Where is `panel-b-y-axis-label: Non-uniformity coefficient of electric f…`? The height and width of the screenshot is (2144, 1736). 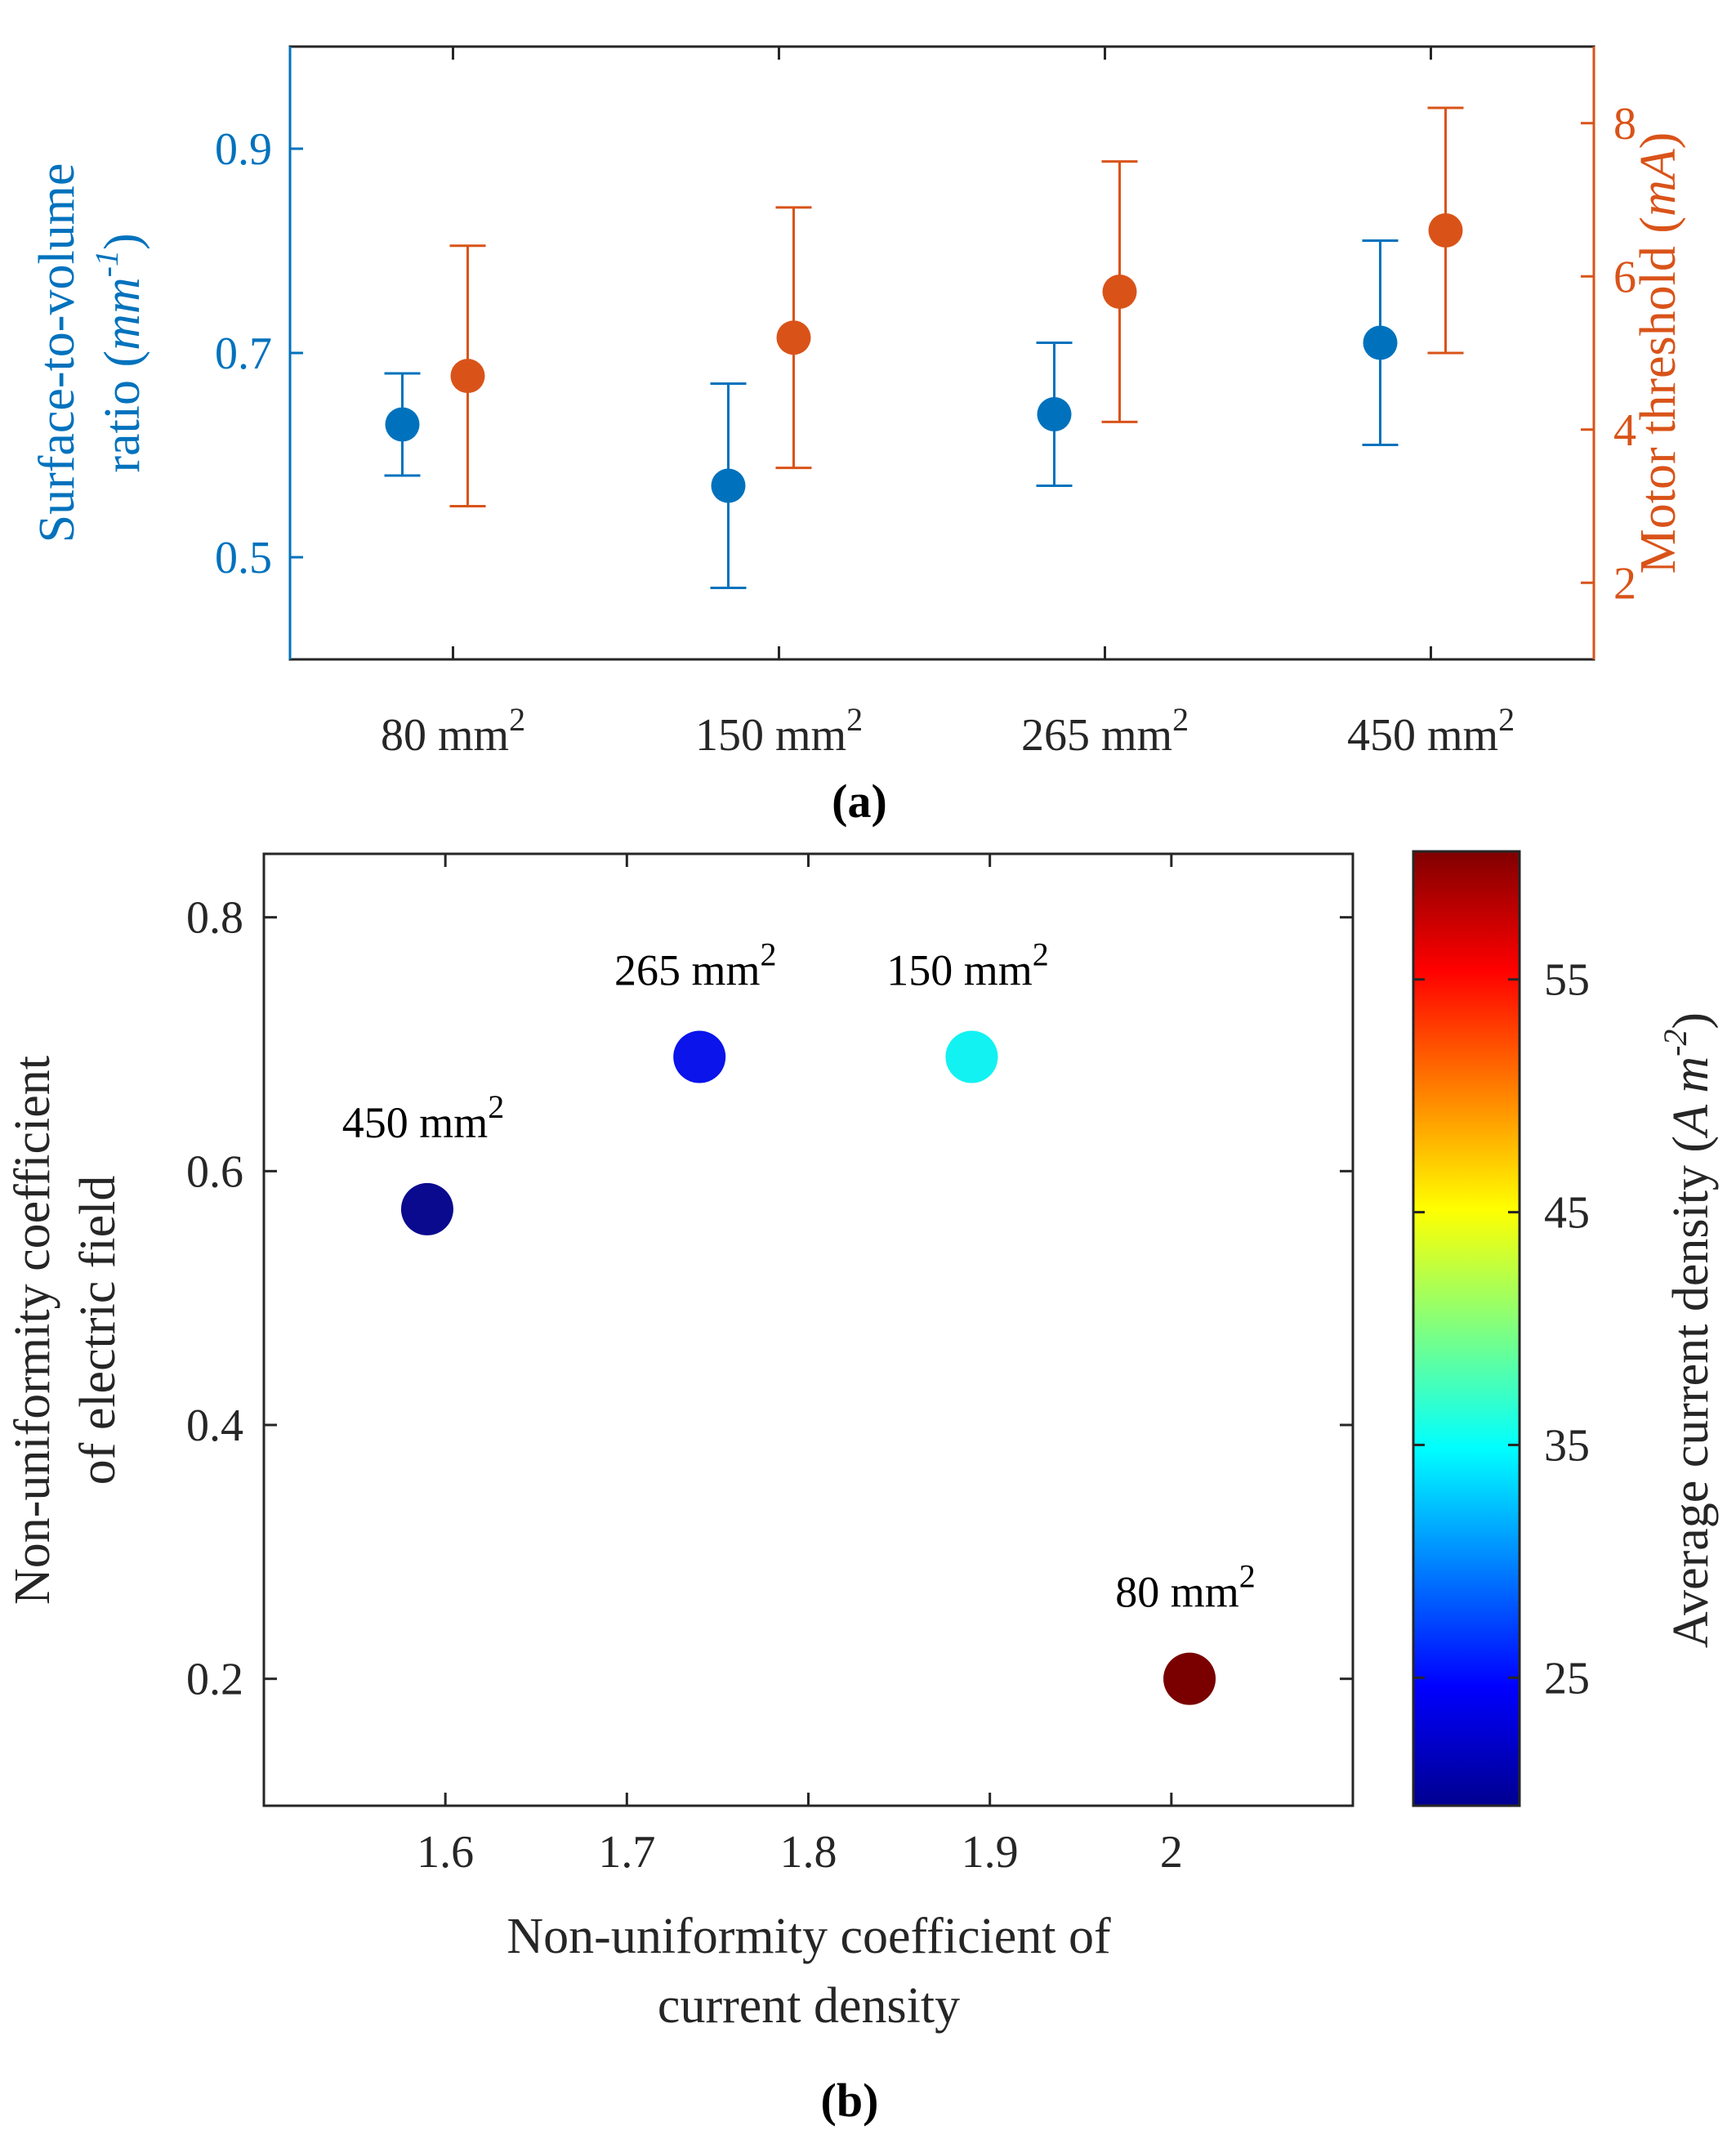 panel-b-y-axis-label: Non-uniformity coefficient of electric f… is located at coordinates (66, 1330).